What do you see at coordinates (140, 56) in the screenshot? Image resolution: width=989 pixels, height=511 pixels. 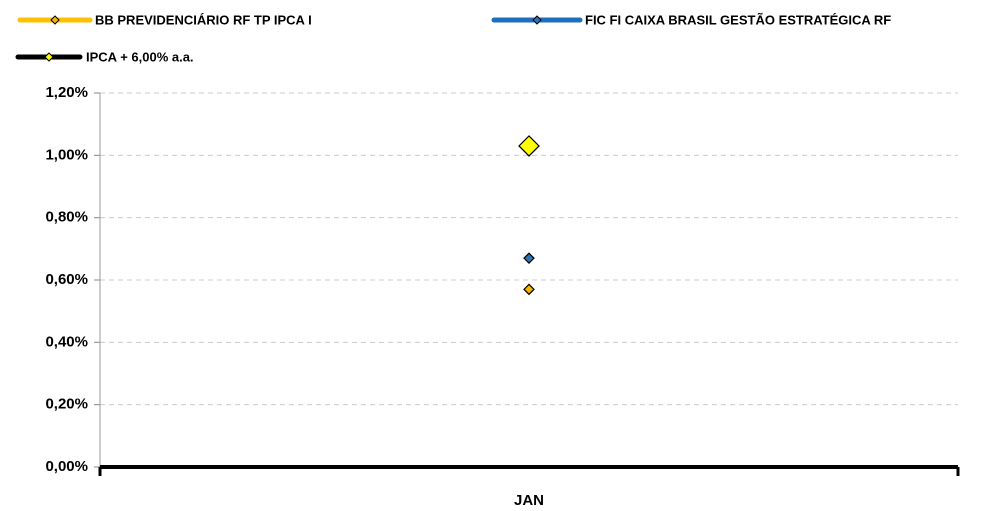 I see `legend-label: IPCA + 6,00% a.a.` at bounding box center [140, 56].